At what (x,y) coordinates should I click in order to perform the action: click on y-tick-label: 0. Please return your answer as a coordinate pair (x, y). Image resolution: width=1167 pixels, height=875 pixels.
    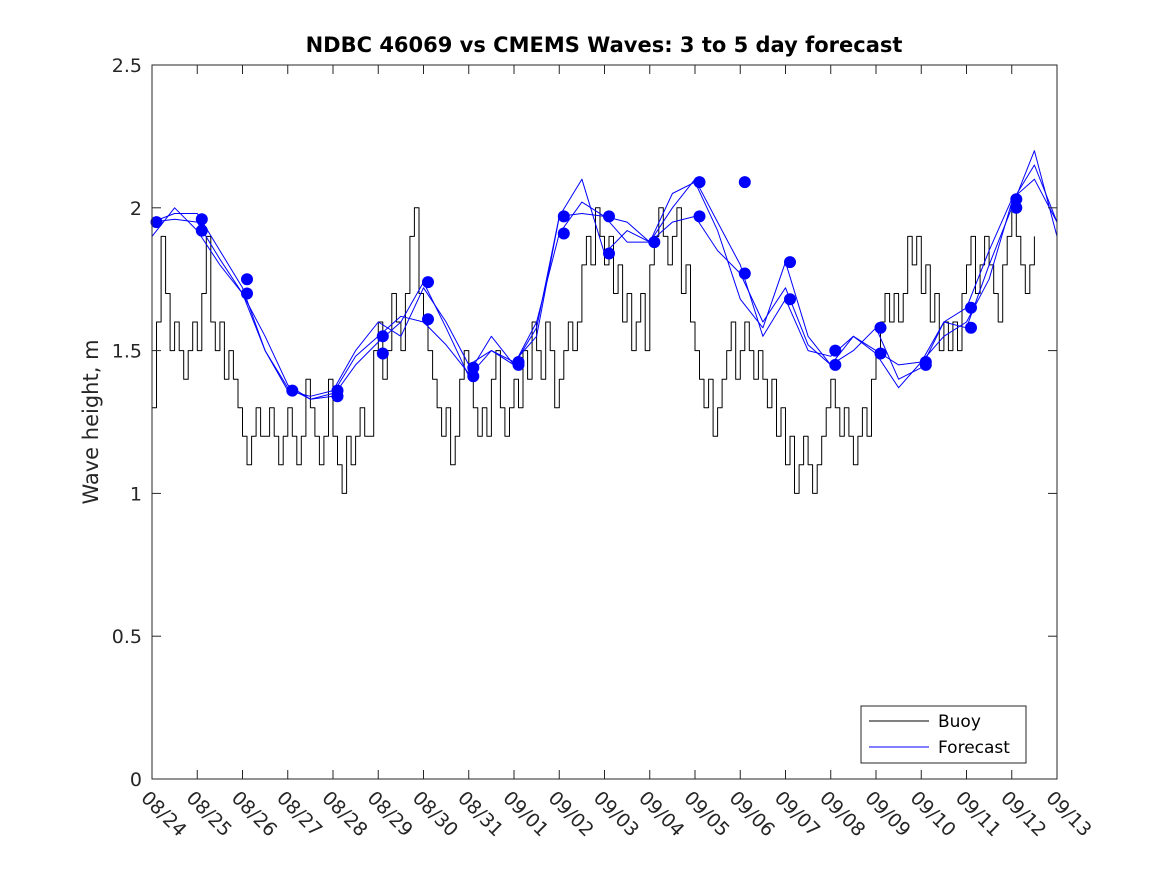
    Looking at the image, I should click on (136, 780).